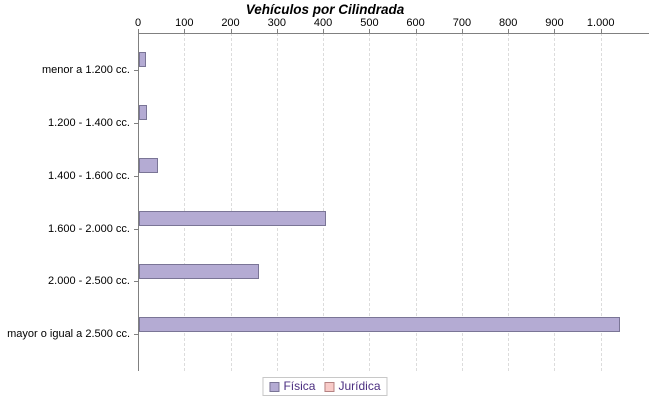 This screenshot has height=400, width=650. Describe the element at coordinates (89, 175) in the screenshot. I see `category-label: 1.400 - 1.600 cc.` at that location.